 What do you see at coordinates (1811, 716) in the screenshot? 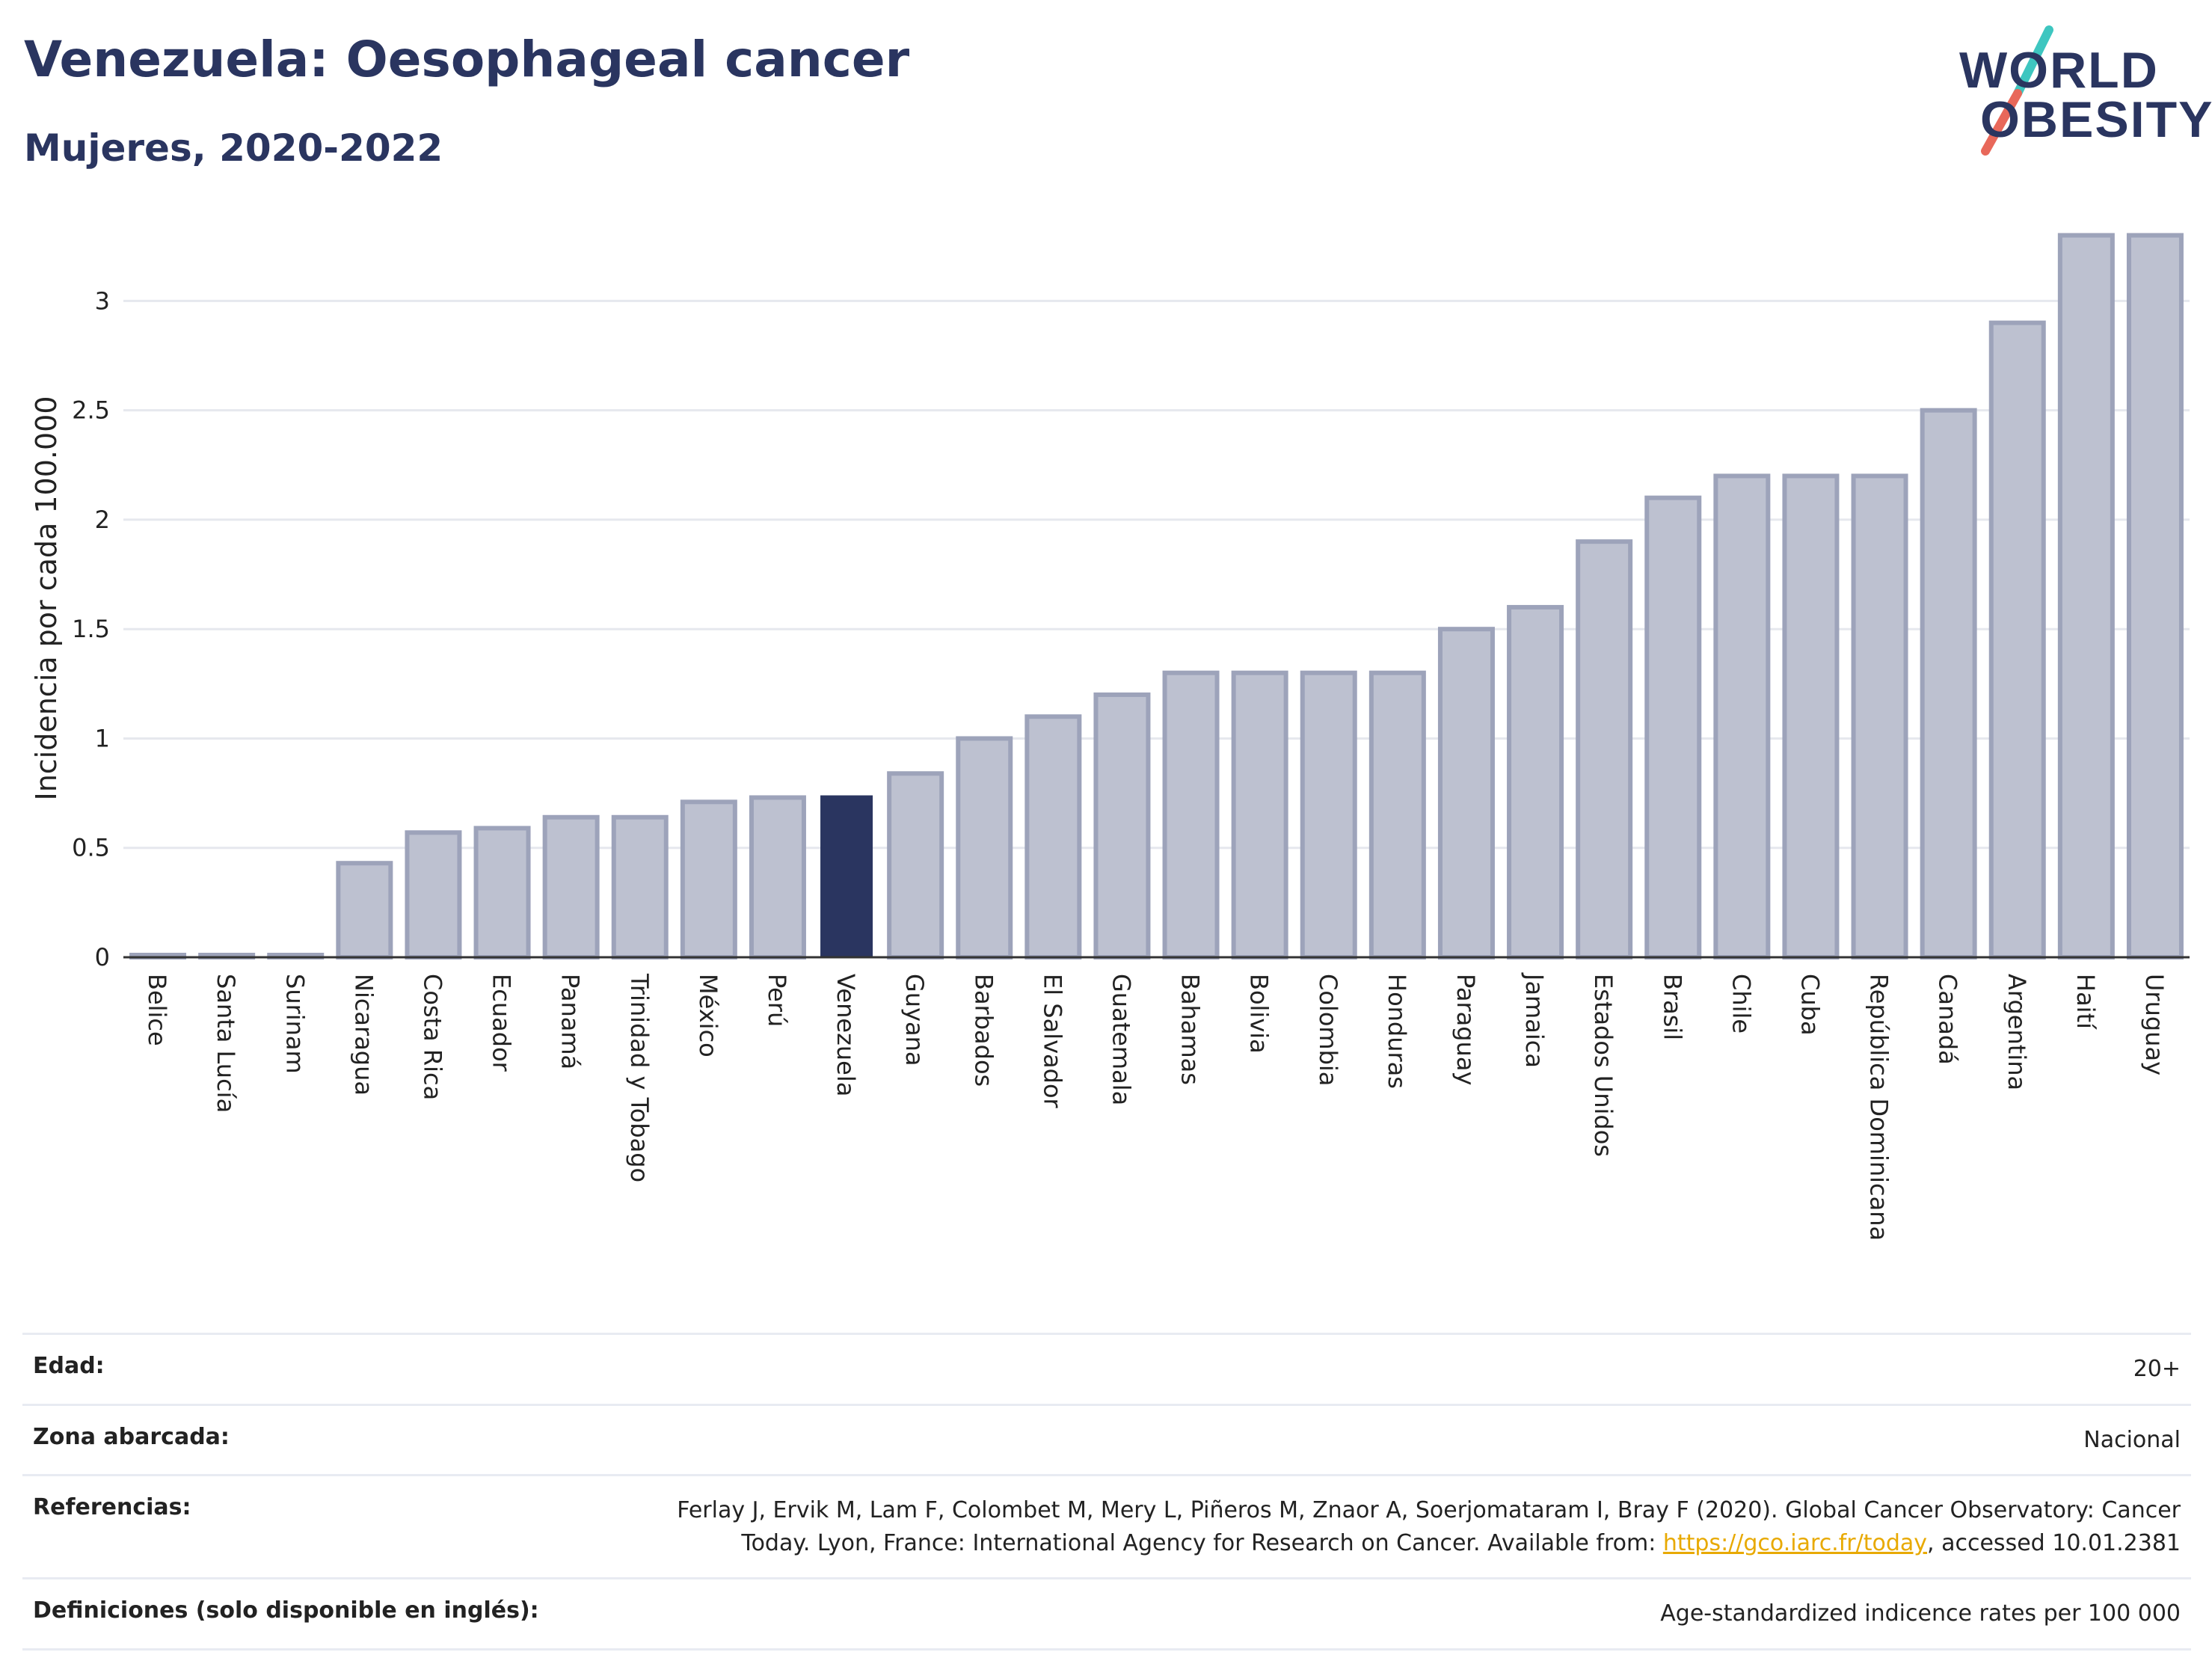
I see `bar-cuba` at bounding box center [1811, 716].